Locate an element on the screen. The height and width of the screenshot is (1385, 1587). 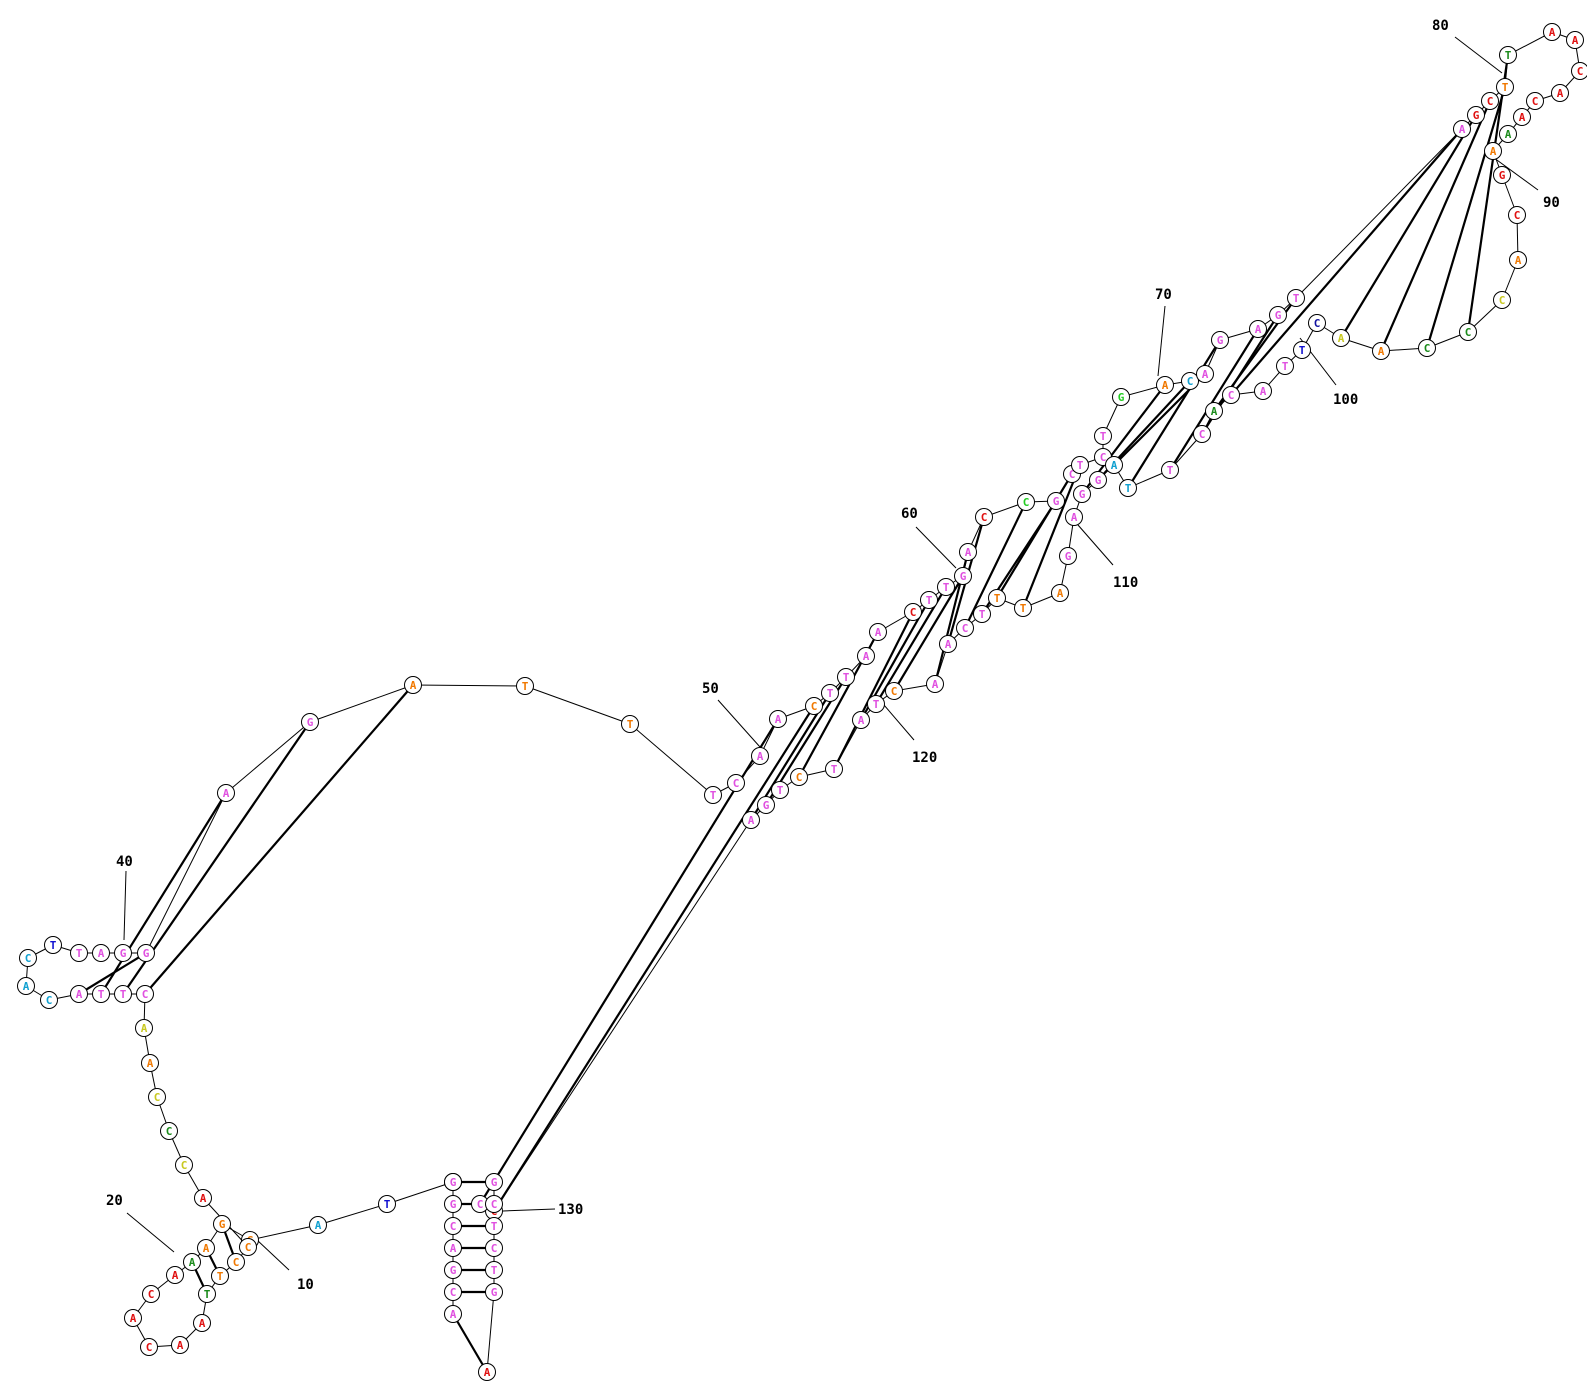
nucleotide-87: A is located at coordinates (1522, 117).